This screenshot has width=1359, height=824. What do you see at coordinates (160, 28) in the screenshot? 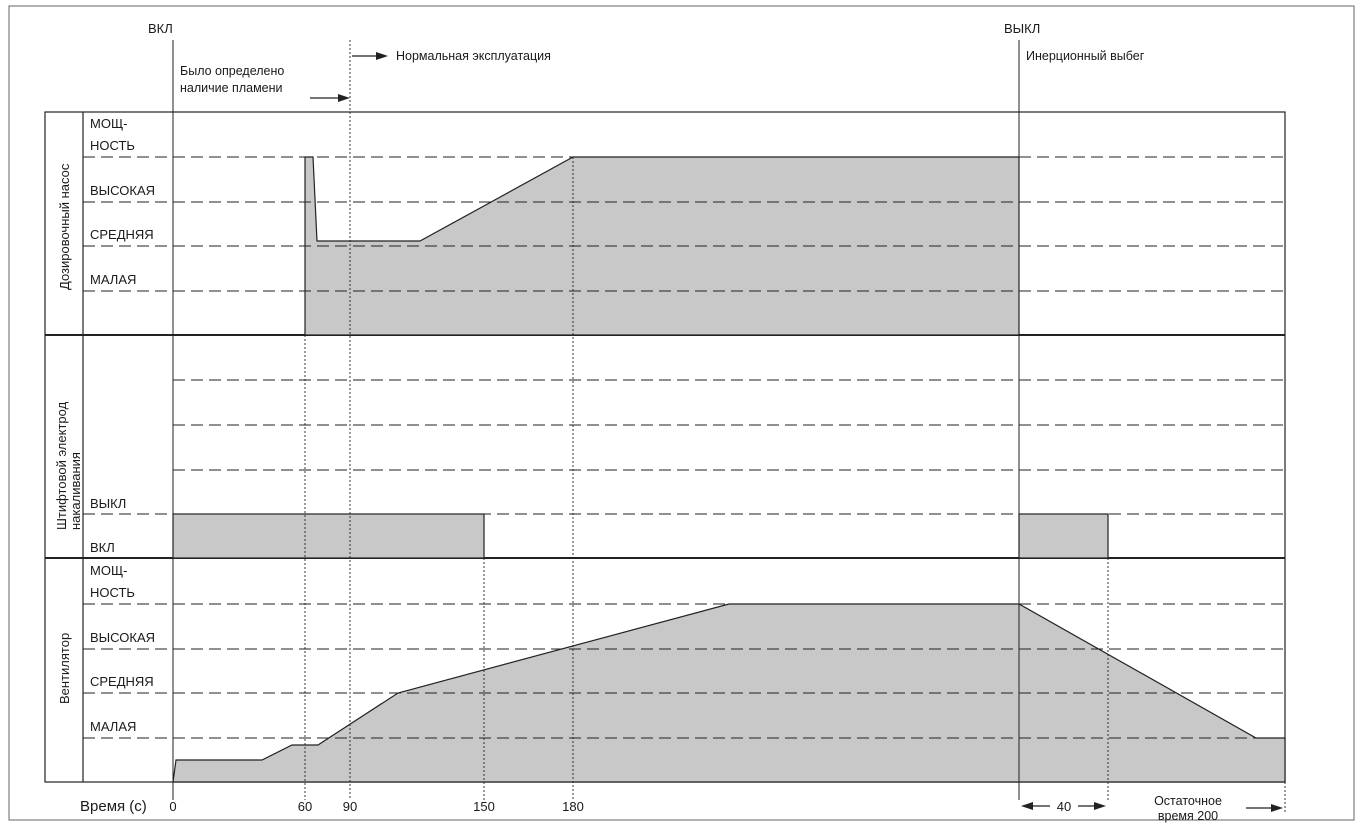
I see `on-label: ВКЛ` at bounding box center [160, 28].